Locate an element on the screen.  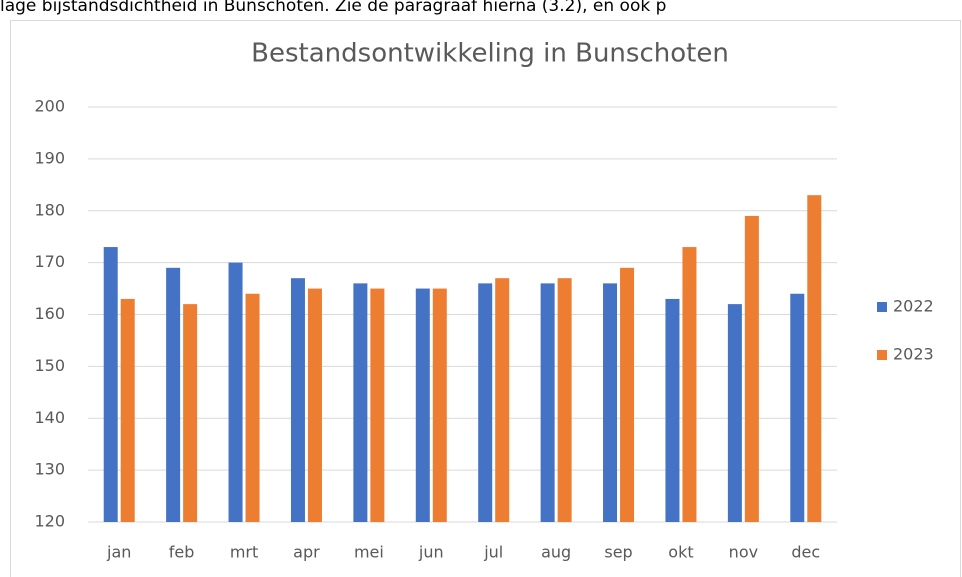
y-tick-label: 150 is located at coordinates (49, 365).